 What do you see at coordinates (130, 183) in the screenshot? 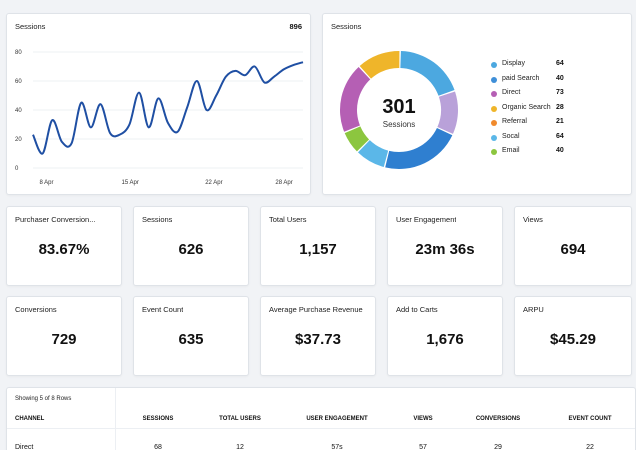
I see `x-tick-label: 15 Apr` at bounding box center [130, 183].